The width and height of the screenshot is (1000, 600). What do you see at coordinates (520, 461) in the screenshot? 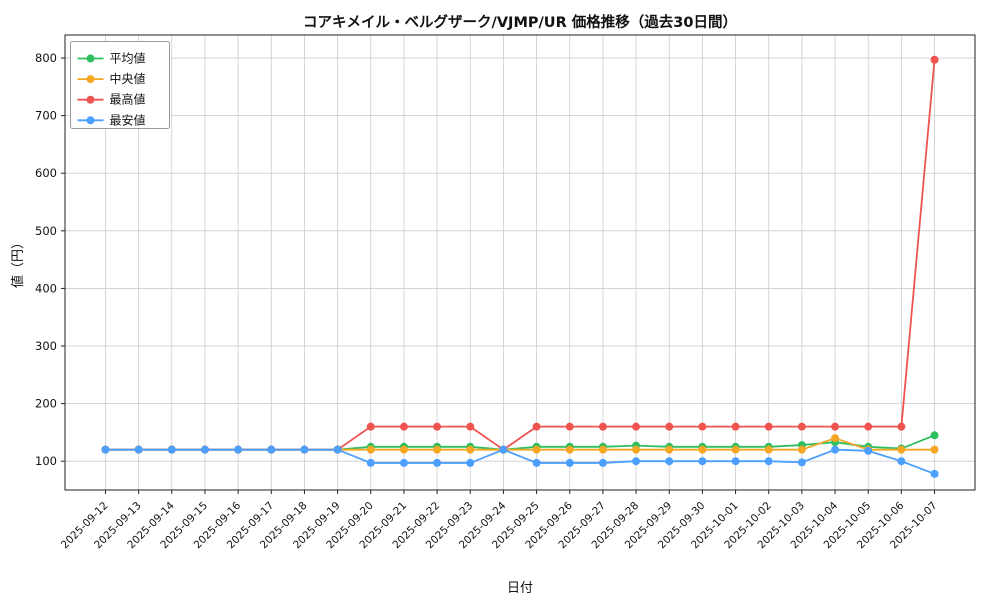
I see `series-line` at bounding box center [520, 461].